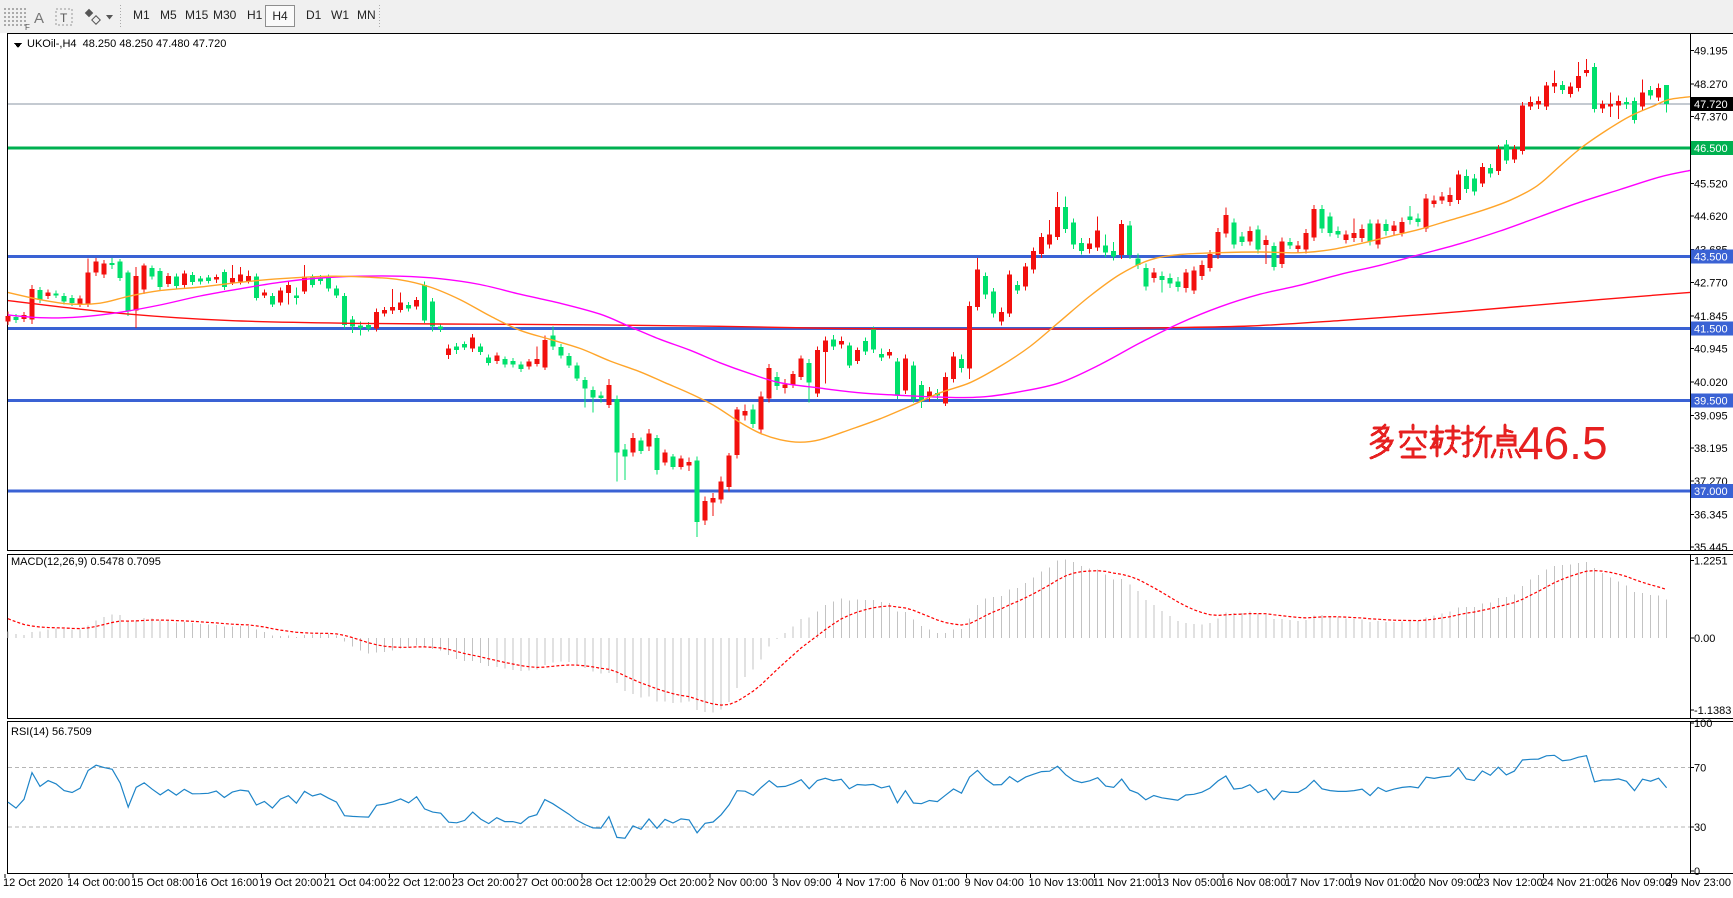 This screenshot has width=1733, height=898. Describe the element at coordinates (865, 883) in the screenshot. I see `svg-text: 4 Nov 17:00` at that location.